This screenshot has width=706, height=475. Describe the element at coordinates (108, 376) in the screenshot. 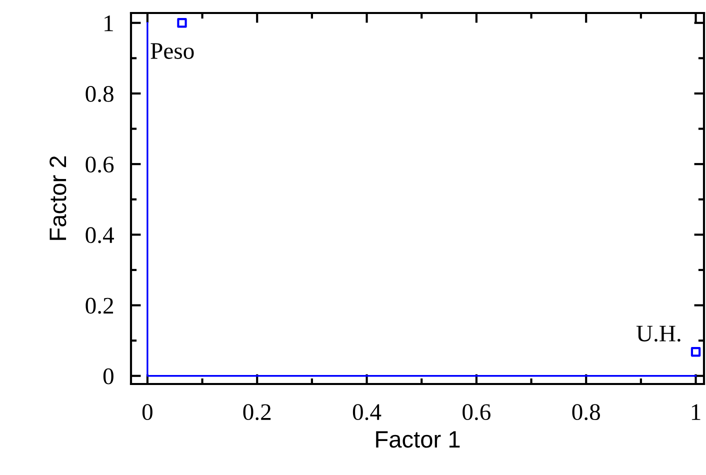

I see `y-tick-label: 0` at that location.